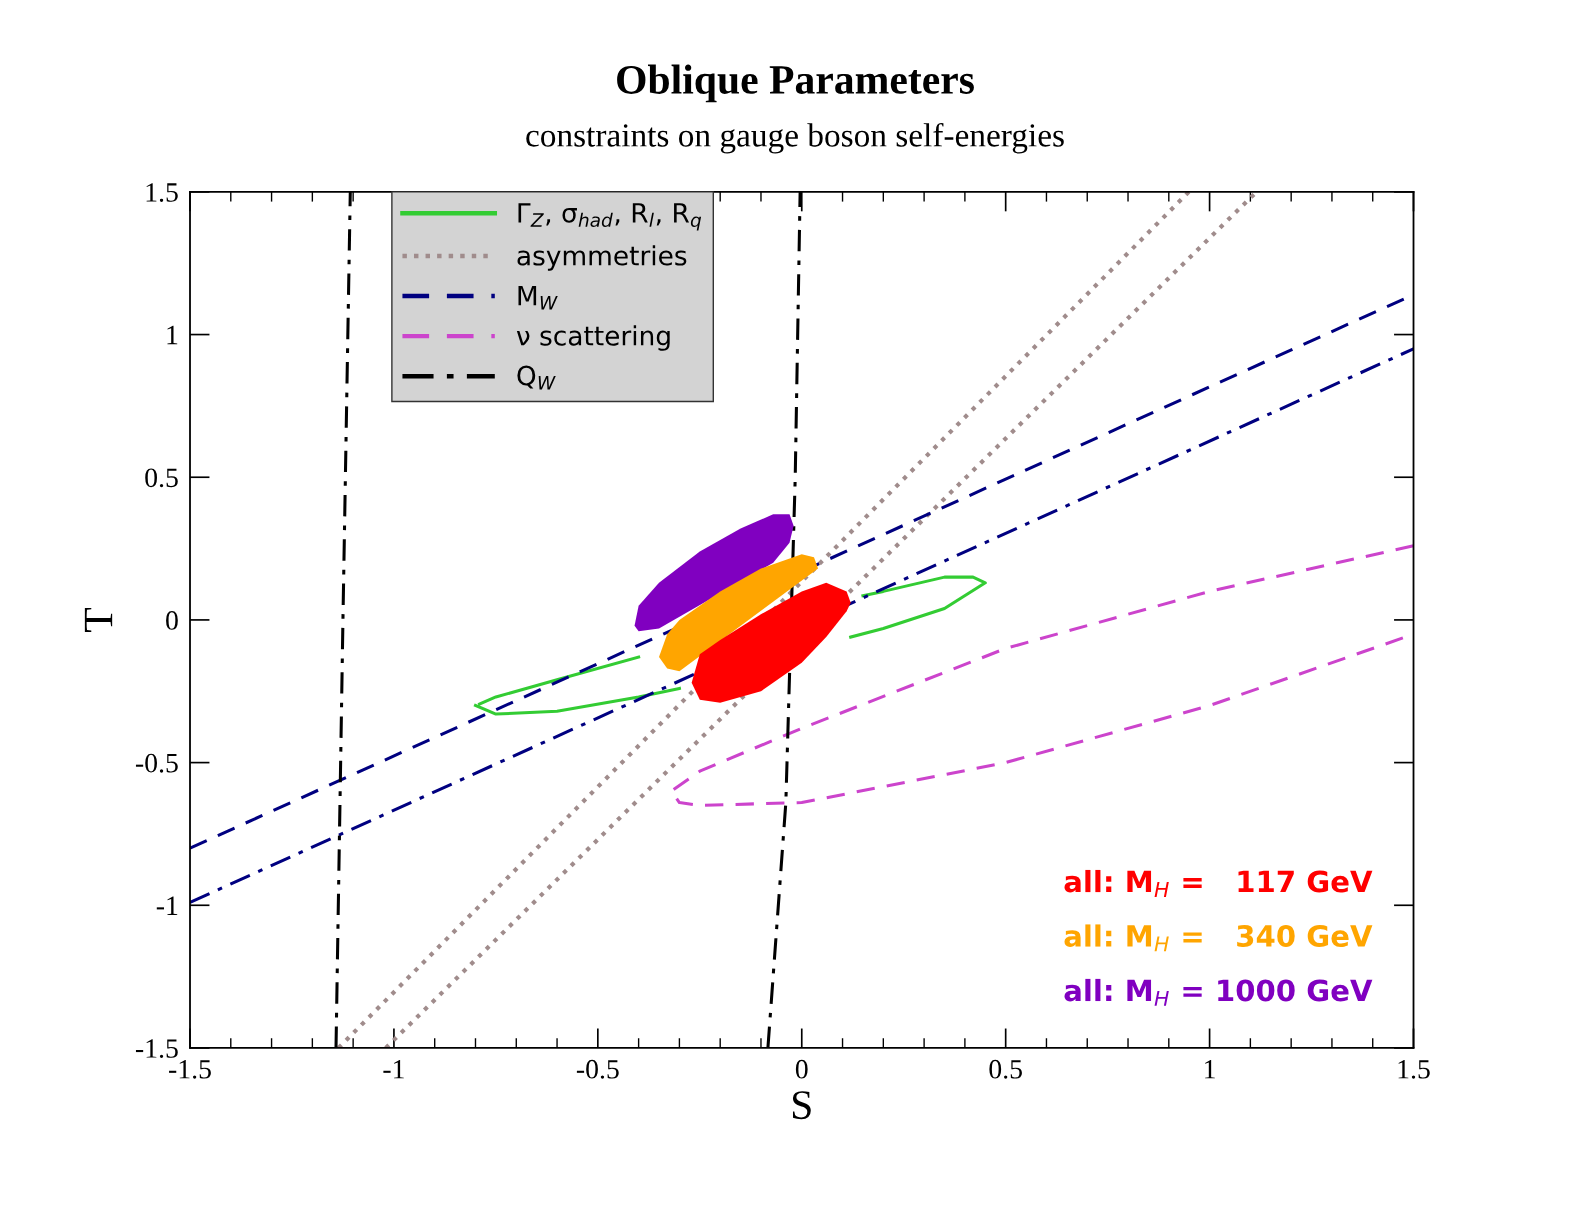 Image resolution: width=1590 pixels, height=1230 pixels. I want to click on chart-subtitle: constraints on gauge boson self-energies, so click(795, 138).